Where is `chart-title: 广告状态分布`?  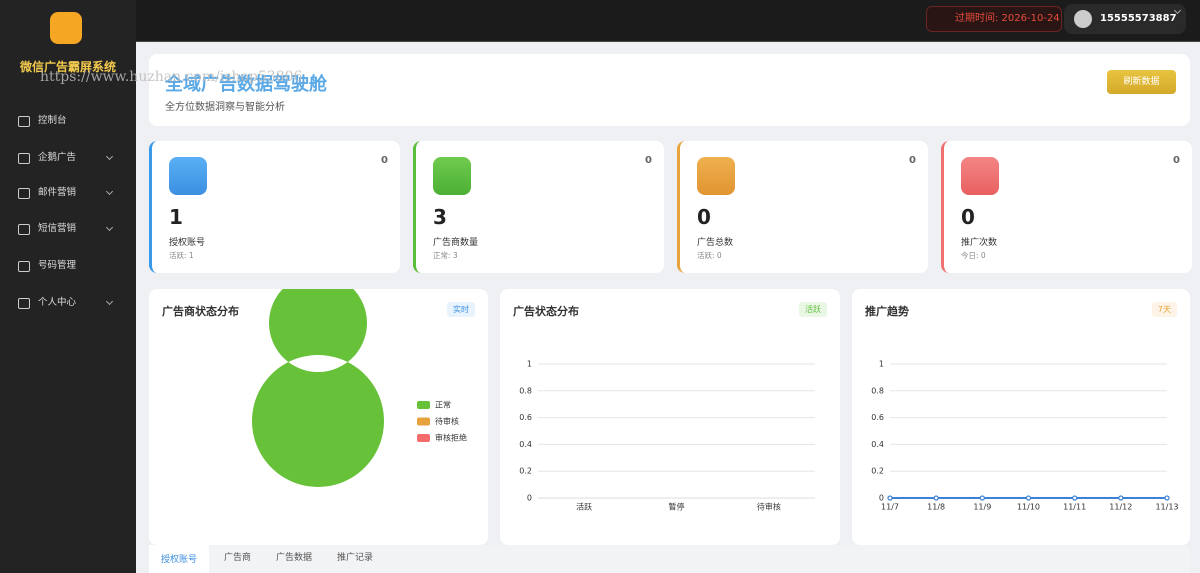
chart-title: 广告状态分布 is located at coordinates (546, 311).